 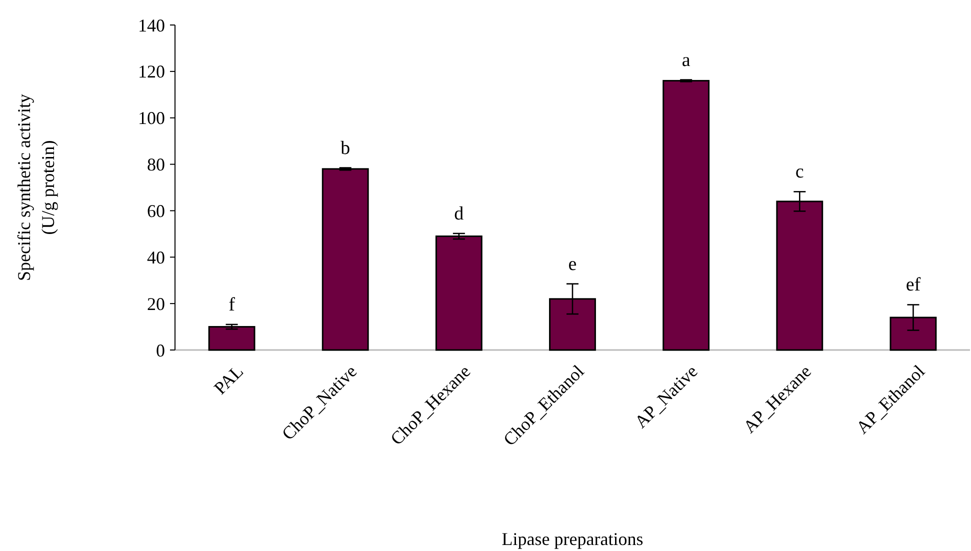 I want to click on annotation: d, so click(x=459, y=213).